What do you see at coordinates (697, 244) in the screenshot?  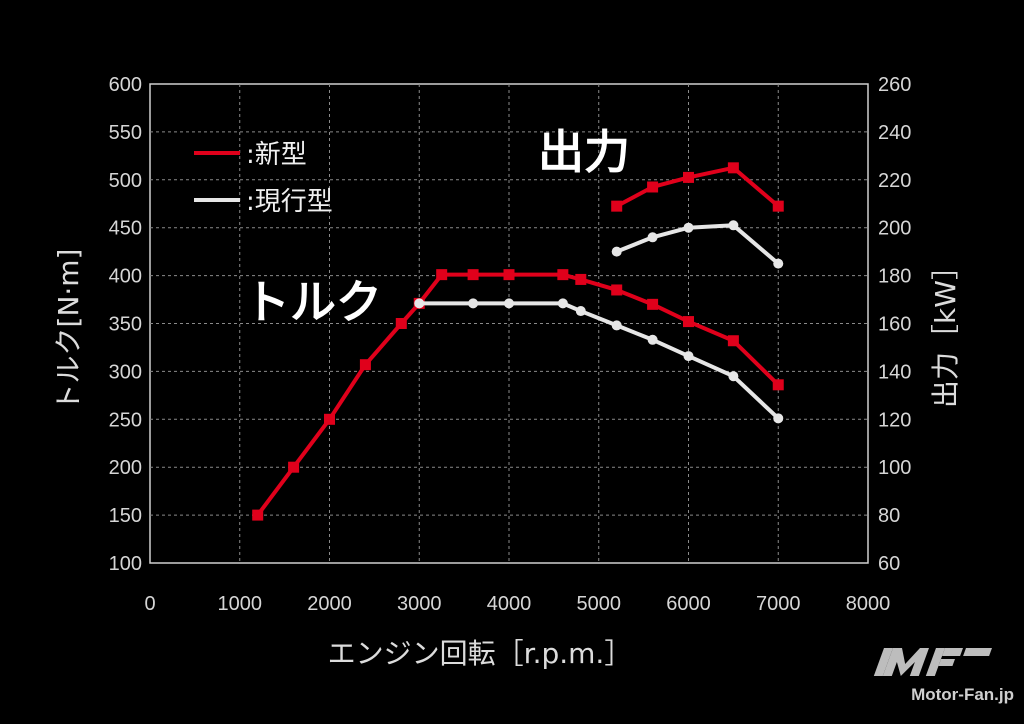 I see `series-current-right` at bounding box center [697, 244].